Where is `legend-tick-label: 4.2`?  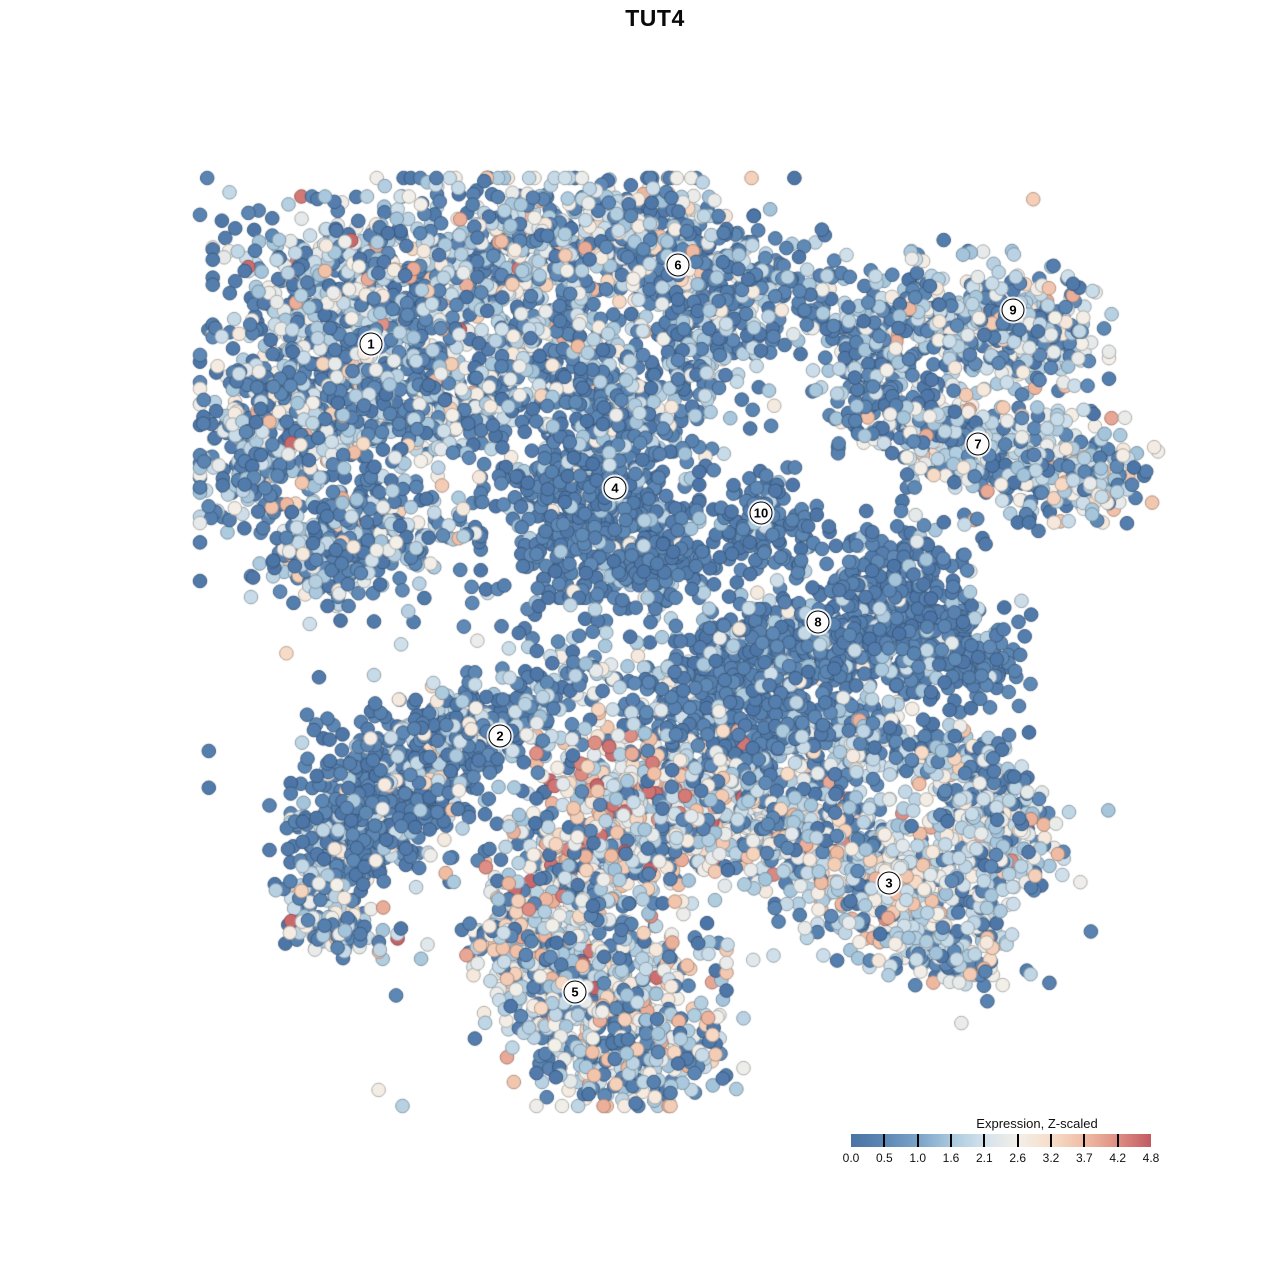
legend-tick-label: 4.2 is located at coordinates (1117, 1158).